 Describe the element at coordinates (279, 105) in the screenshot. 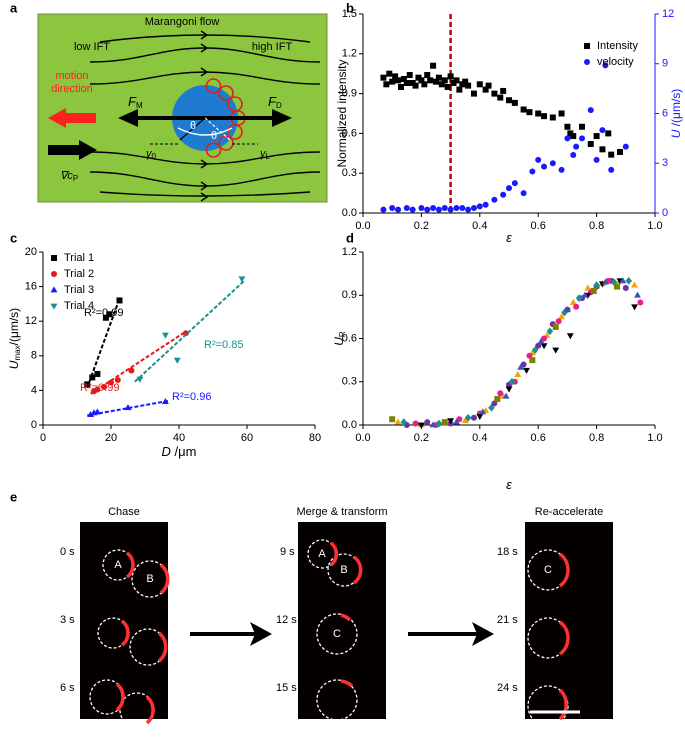

I see `label-sub: D` at that location.